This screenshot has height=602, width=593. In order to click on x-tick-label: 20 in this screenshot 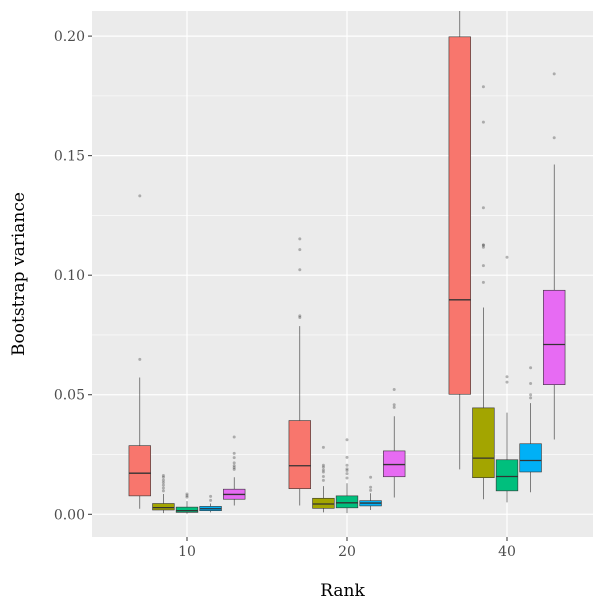, I will do `click(347, 552)`.